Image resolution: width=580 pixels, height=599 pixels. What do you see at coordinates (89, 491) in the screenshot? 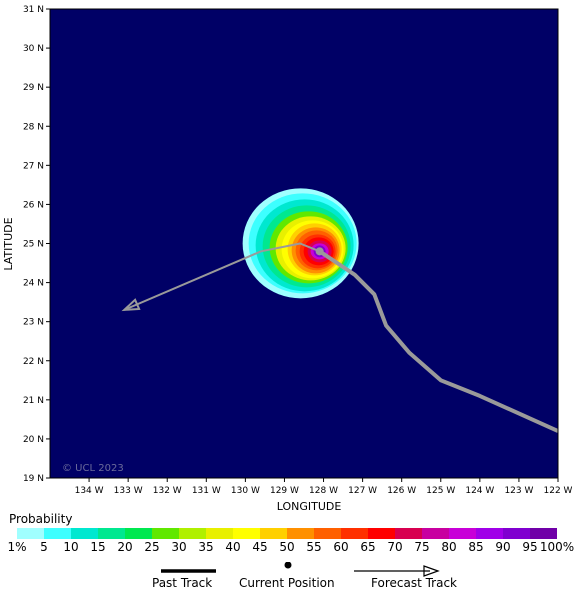
I see `lon-tick-label: 134 W` at bounding box center [89, 491].